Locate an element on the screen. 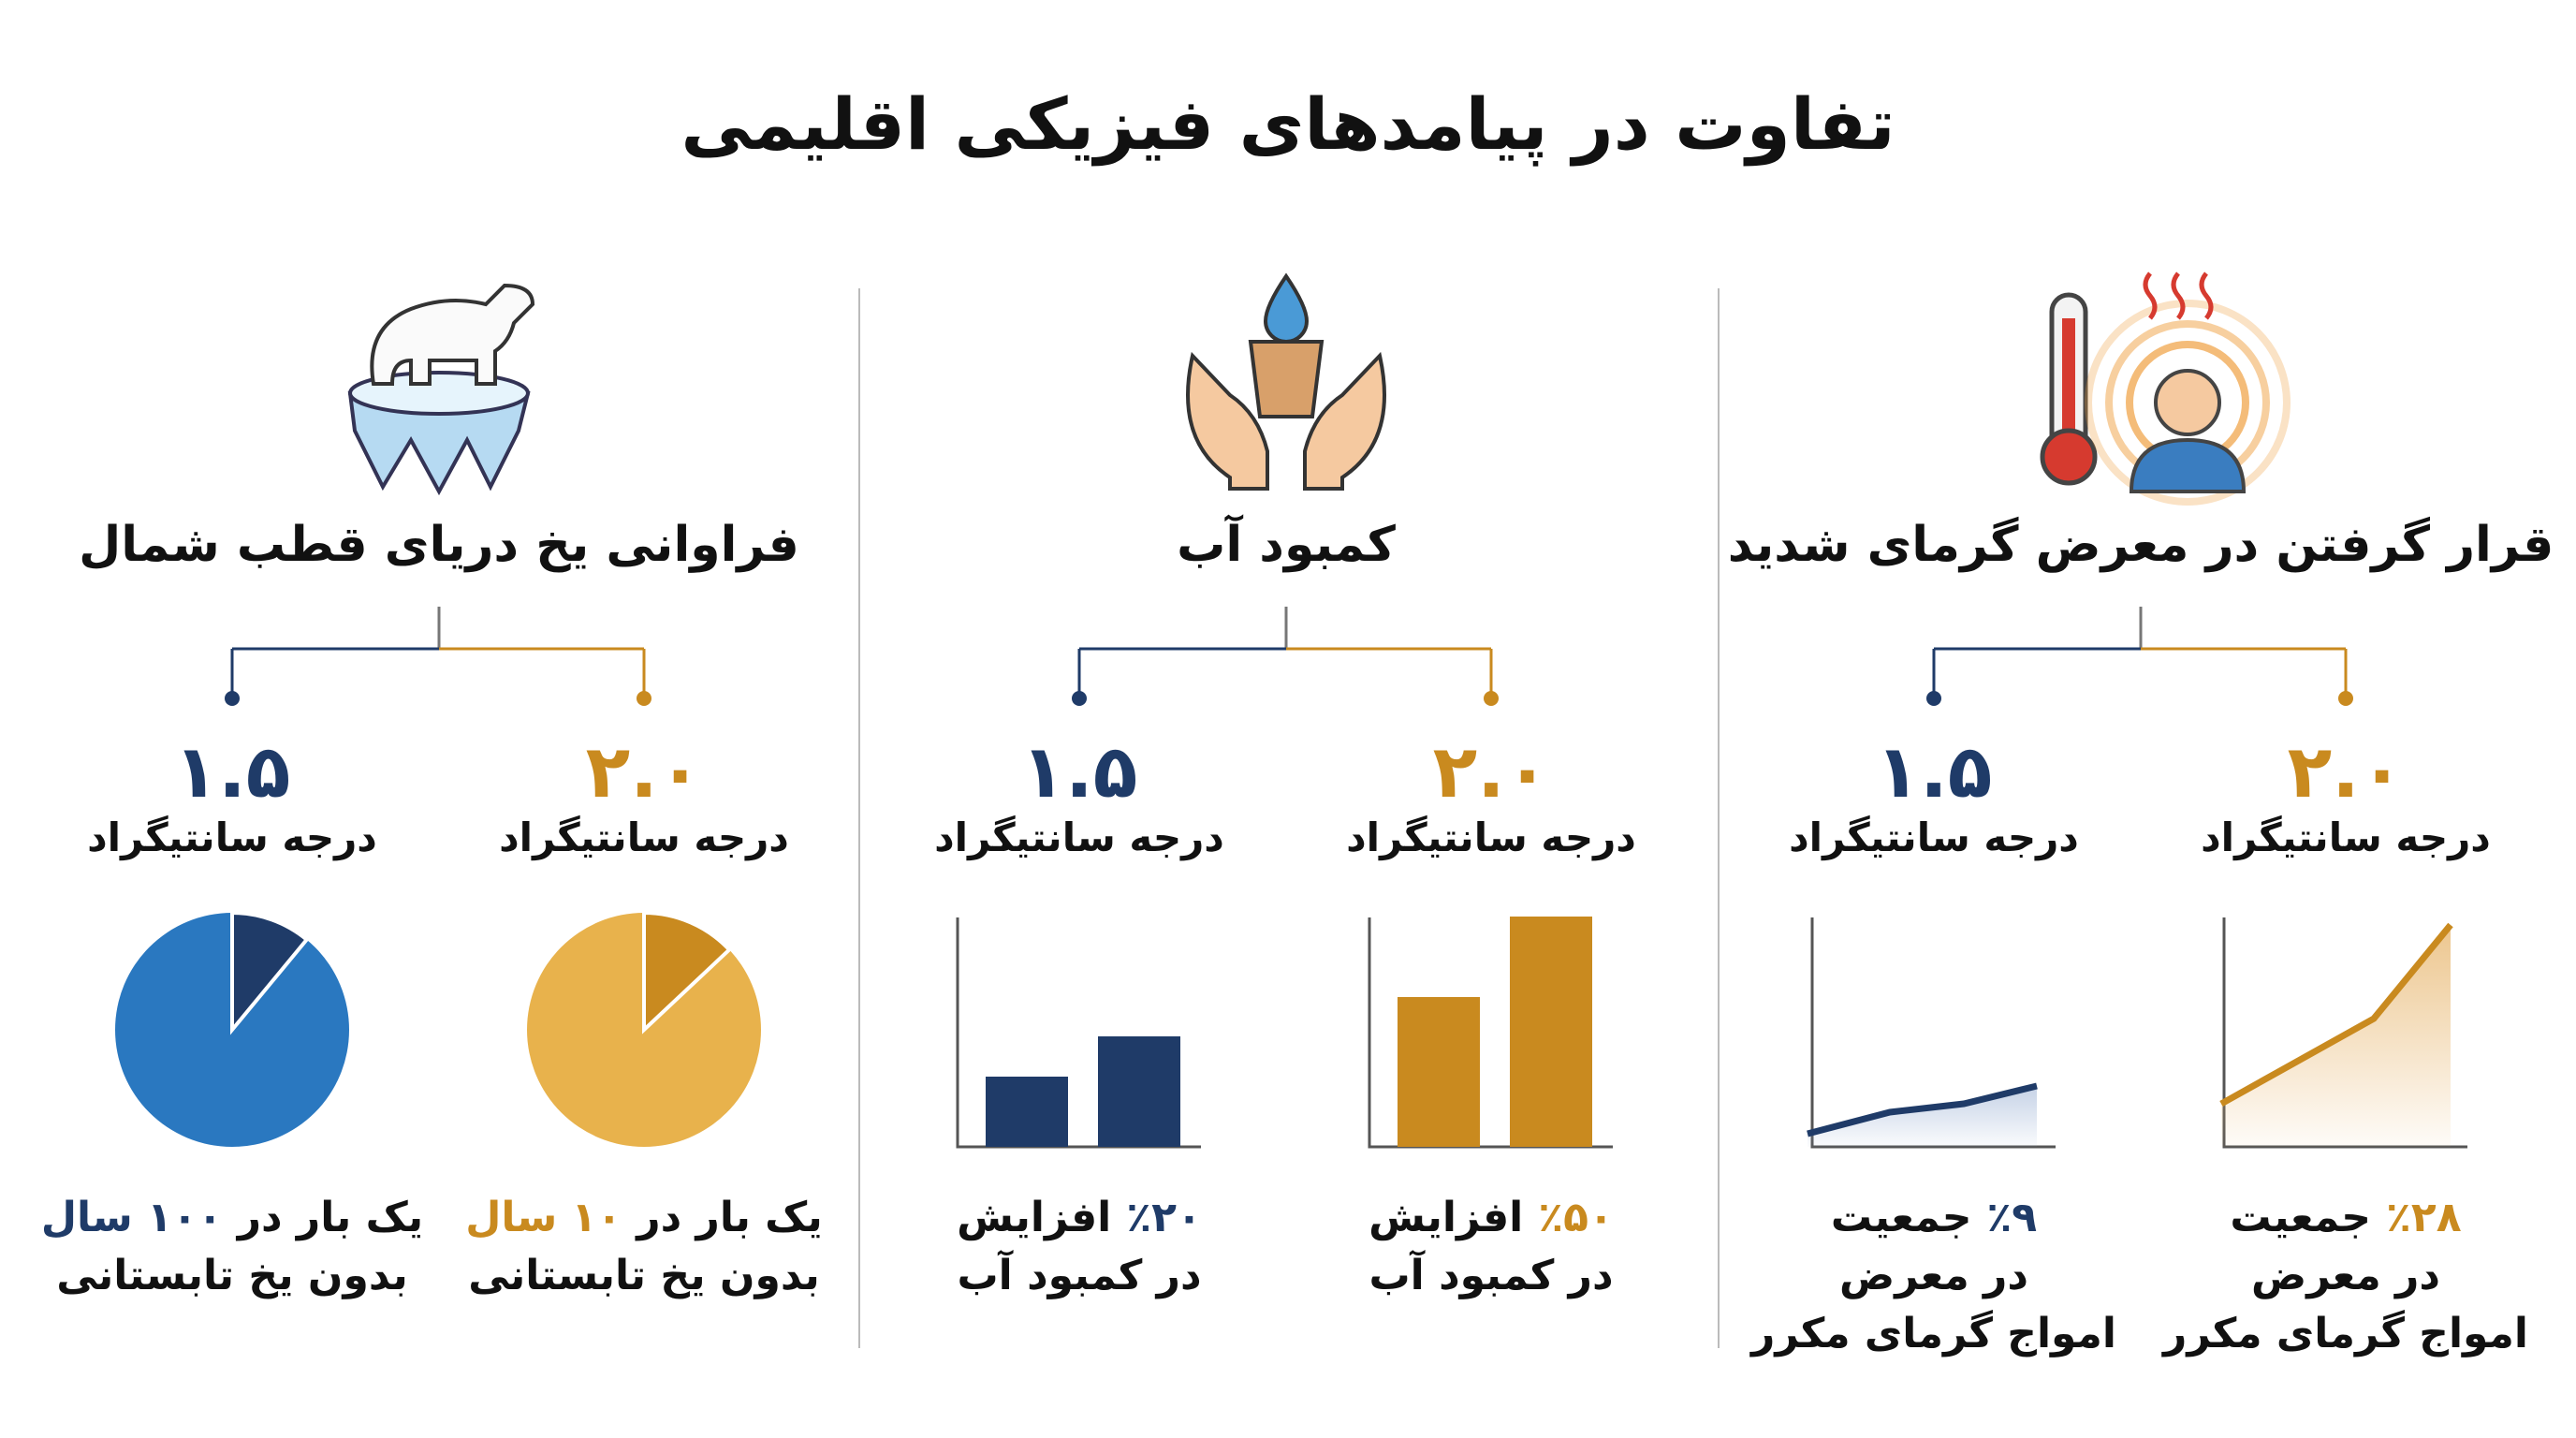 The height and width of the screenshot is (1438, 2576). highlight: ۱۰۰ سال is located at coordinates (131, 1217).